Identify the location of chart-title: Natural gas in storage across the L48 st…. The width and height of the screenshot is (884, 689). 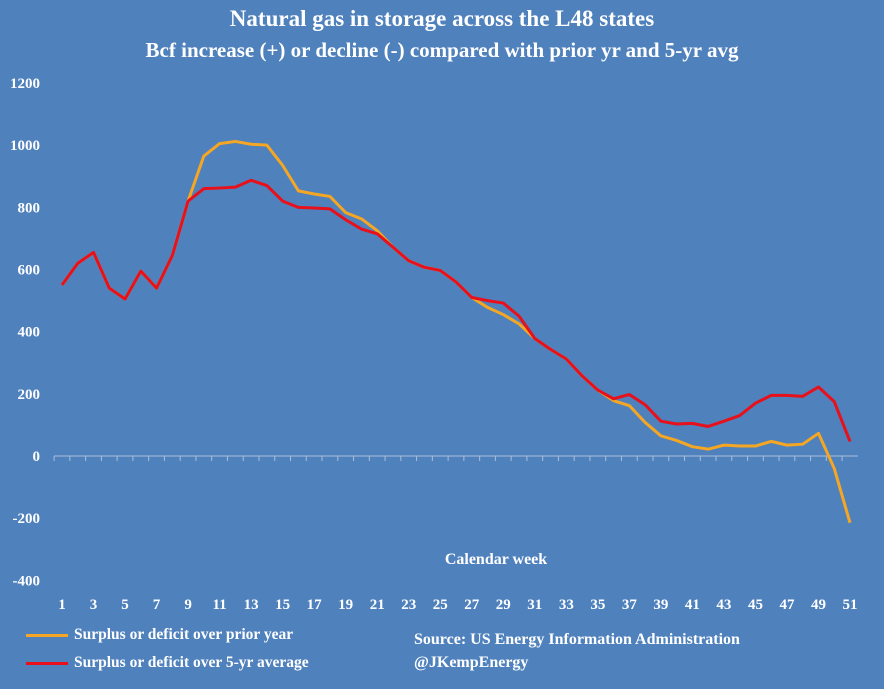
(442, 18).